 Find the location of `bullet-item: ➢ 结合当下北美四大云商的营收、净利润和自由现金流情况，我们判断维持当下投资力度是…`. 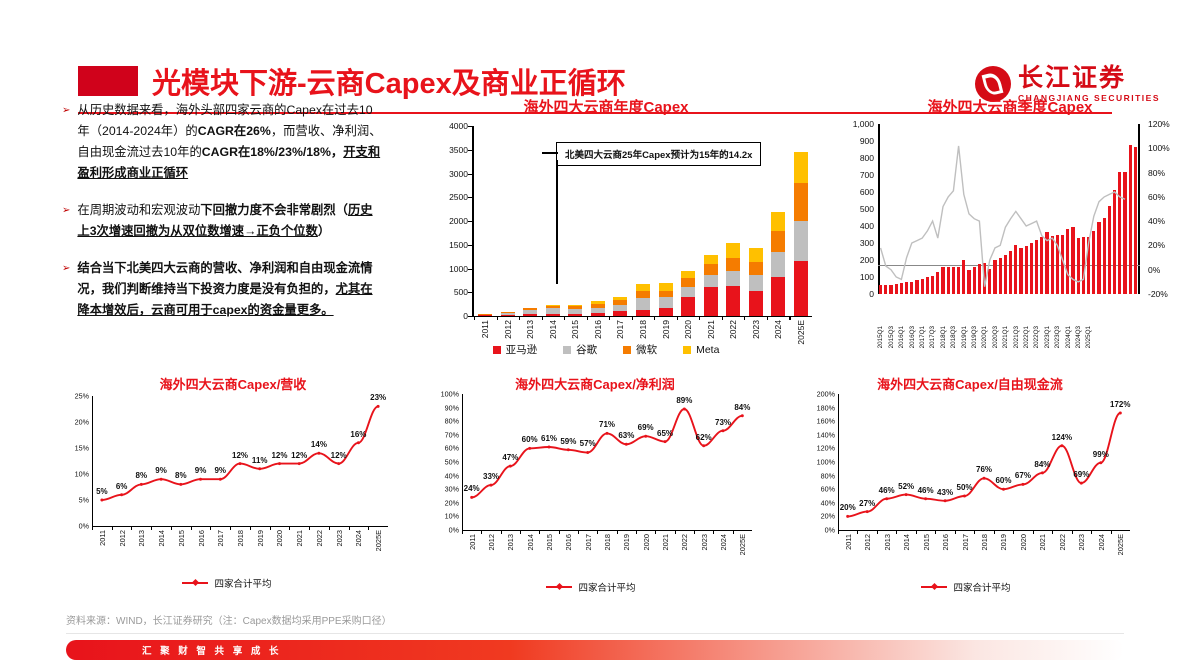

bullet-item: ➢ 结合当下北美四大云商的营收、净利润和自由现金流情况，我们判断维持当下投资力度是… is located at coordinates (222, 289).